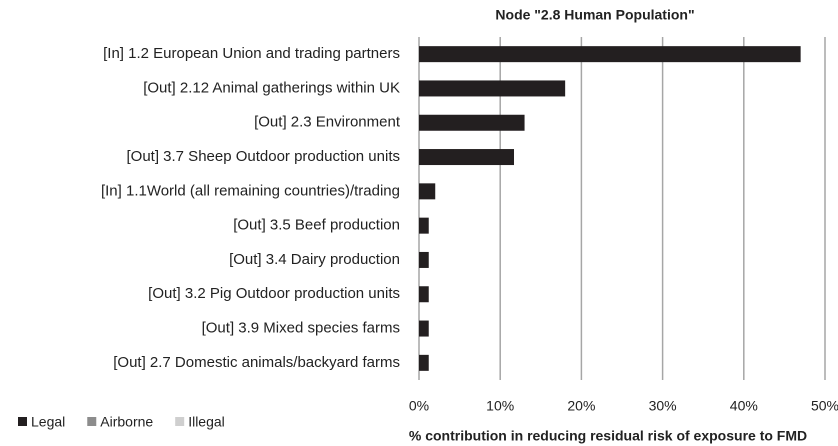  What do you see at coordinates (824, 406) in the screenshot?
I see `x-tick-label: 50%` at bounding box center [824, 406].